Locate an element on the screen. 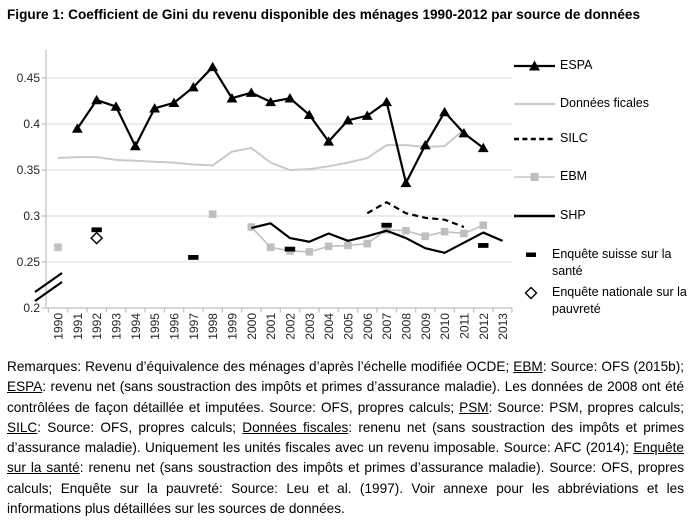  svg-text: 0.25 is located at coordinates (29, 262).